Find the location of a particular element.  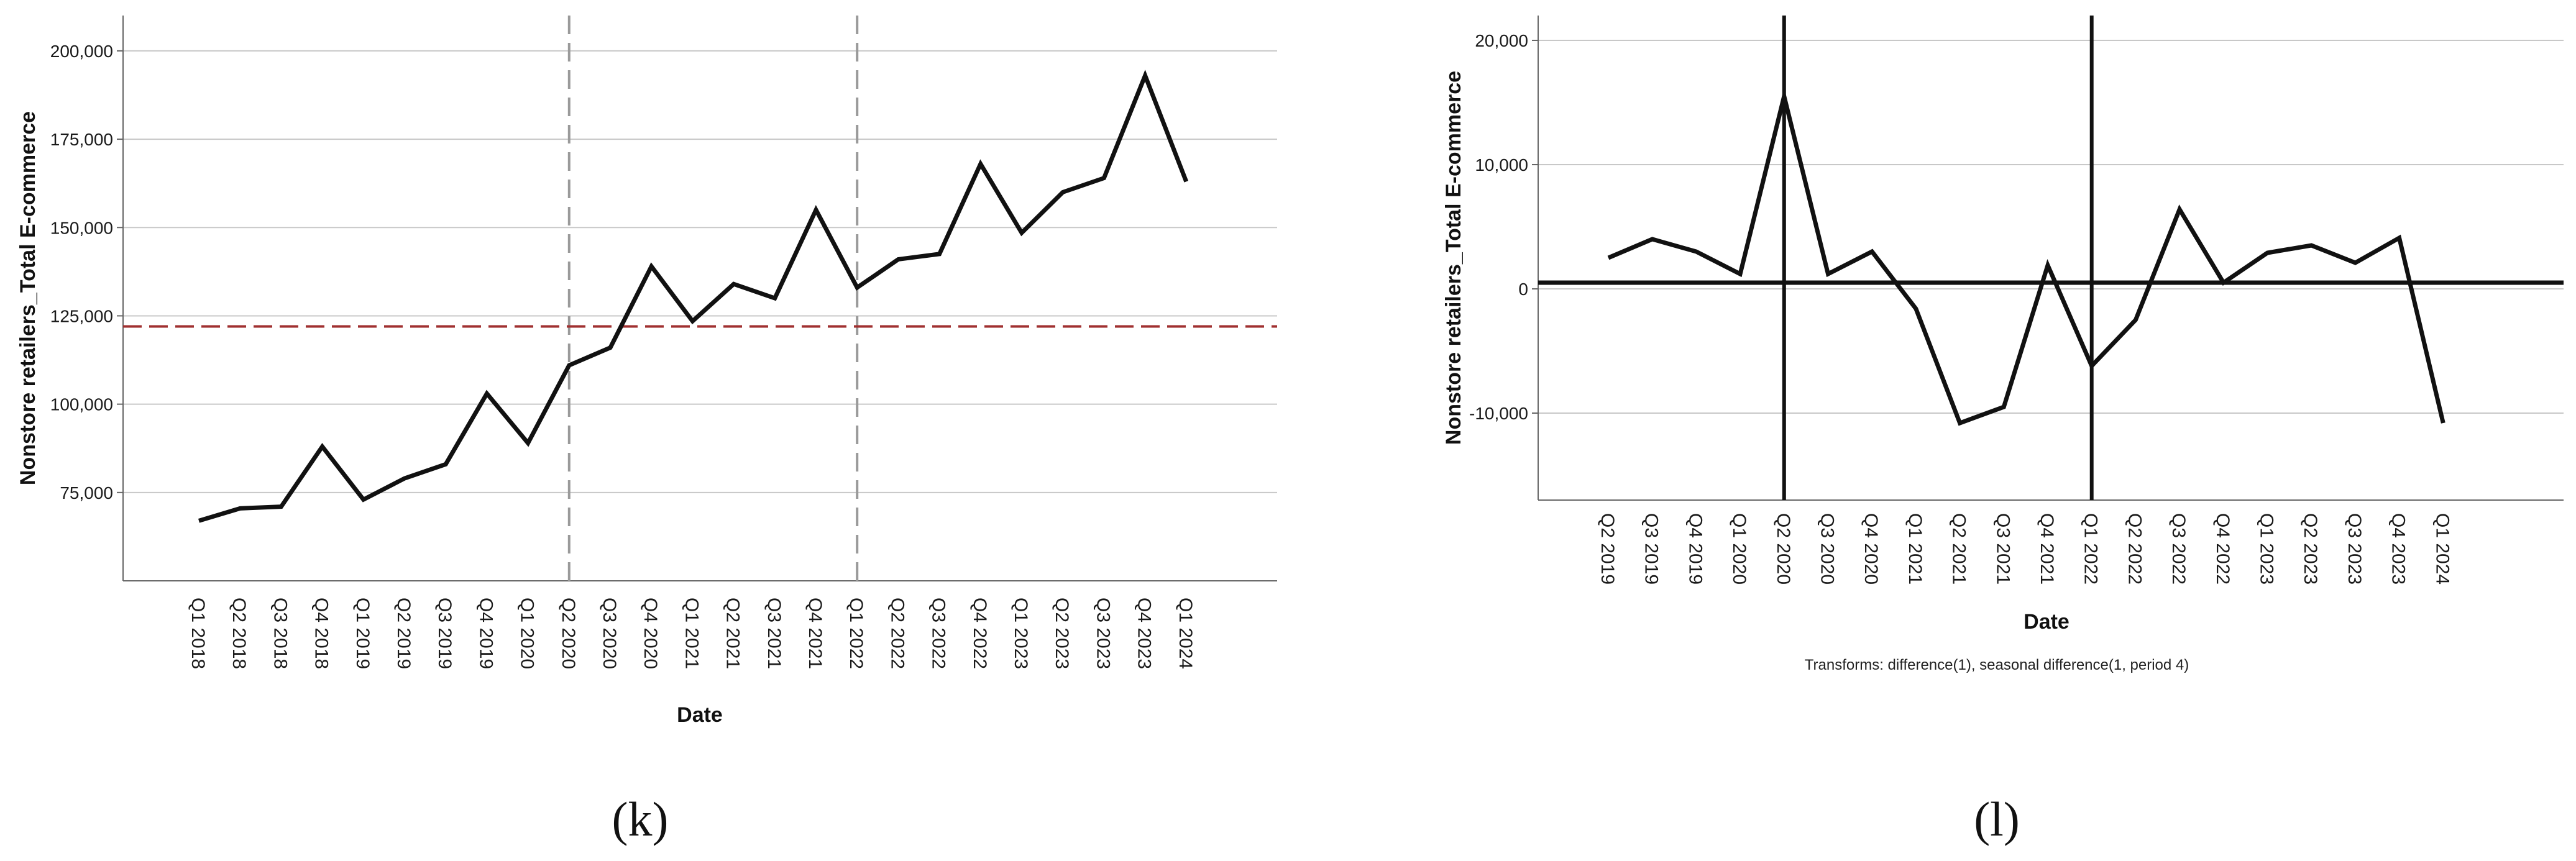

l-x-tick-label: Q4 2023 is located at coordinates (2398, 549).